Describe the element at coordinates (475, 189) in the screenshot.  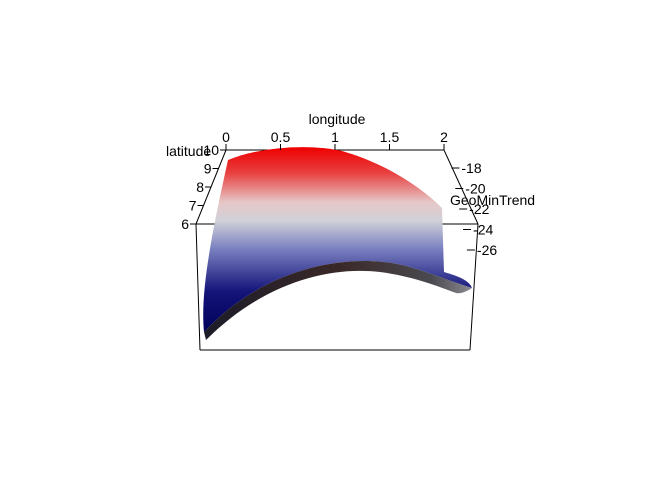
I see `z-tick-label: -20` at that location.